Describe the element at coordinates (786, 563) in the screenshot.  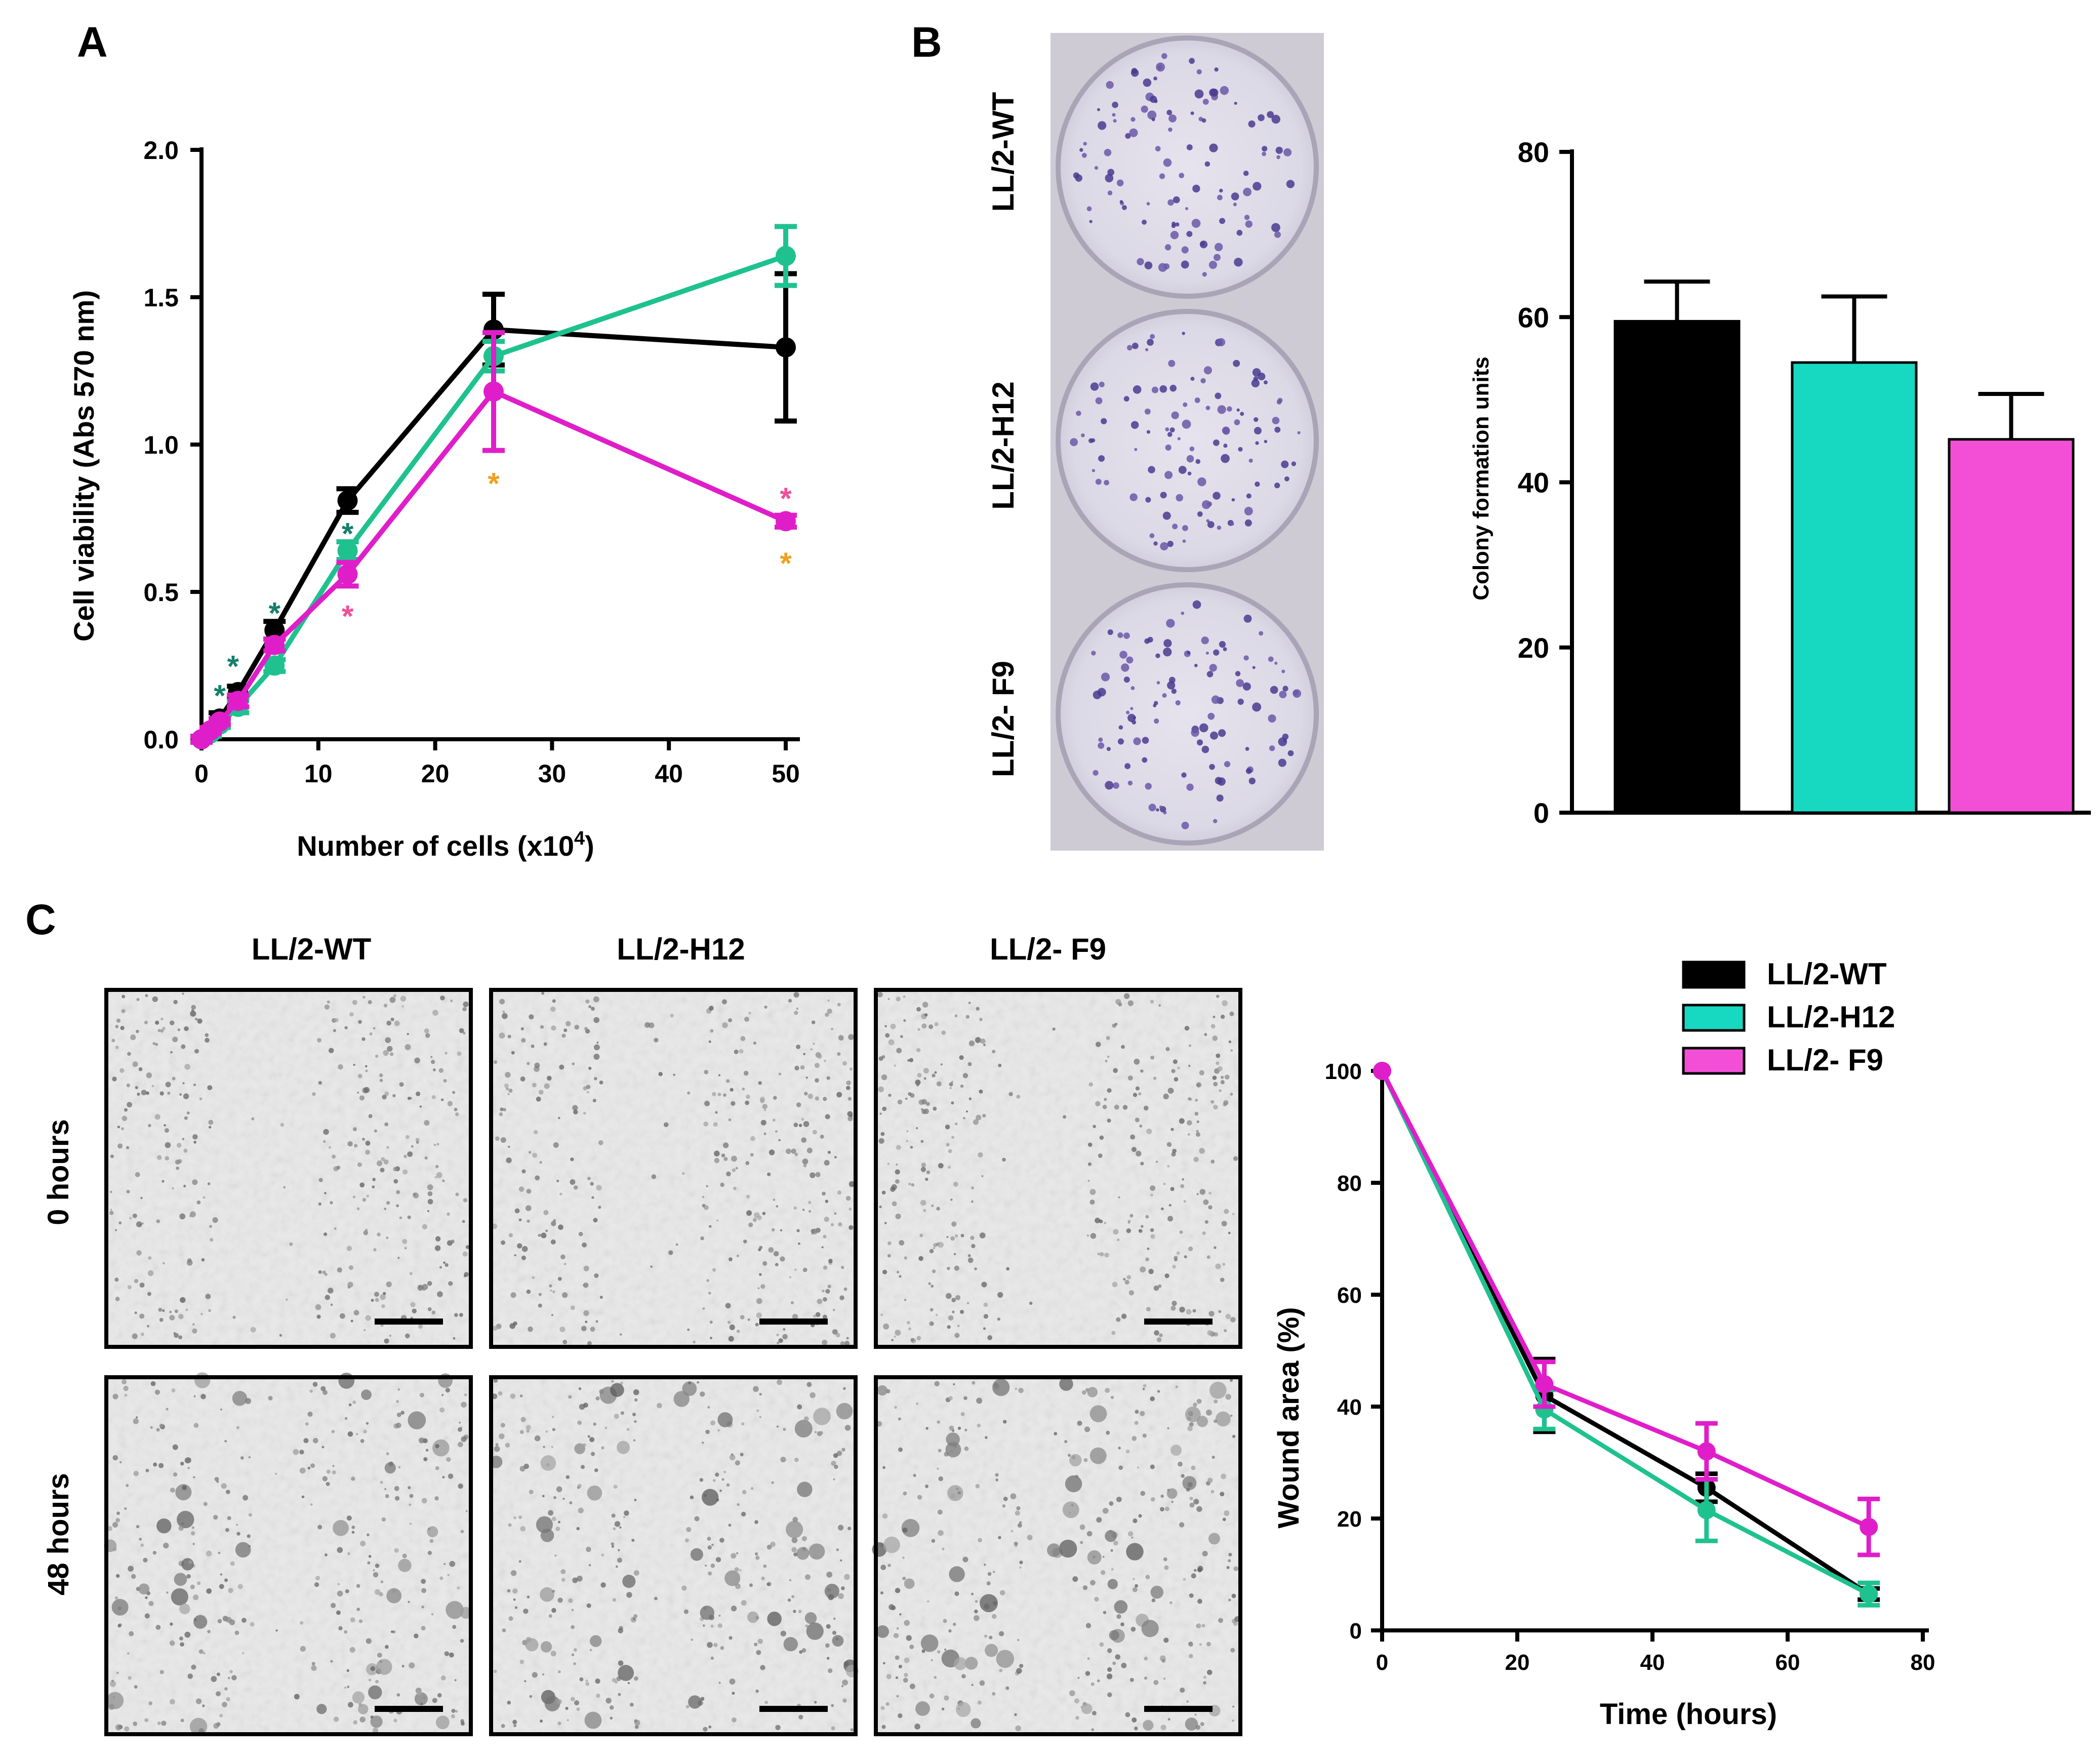
I see `chartA-significance-star: *` at that location.